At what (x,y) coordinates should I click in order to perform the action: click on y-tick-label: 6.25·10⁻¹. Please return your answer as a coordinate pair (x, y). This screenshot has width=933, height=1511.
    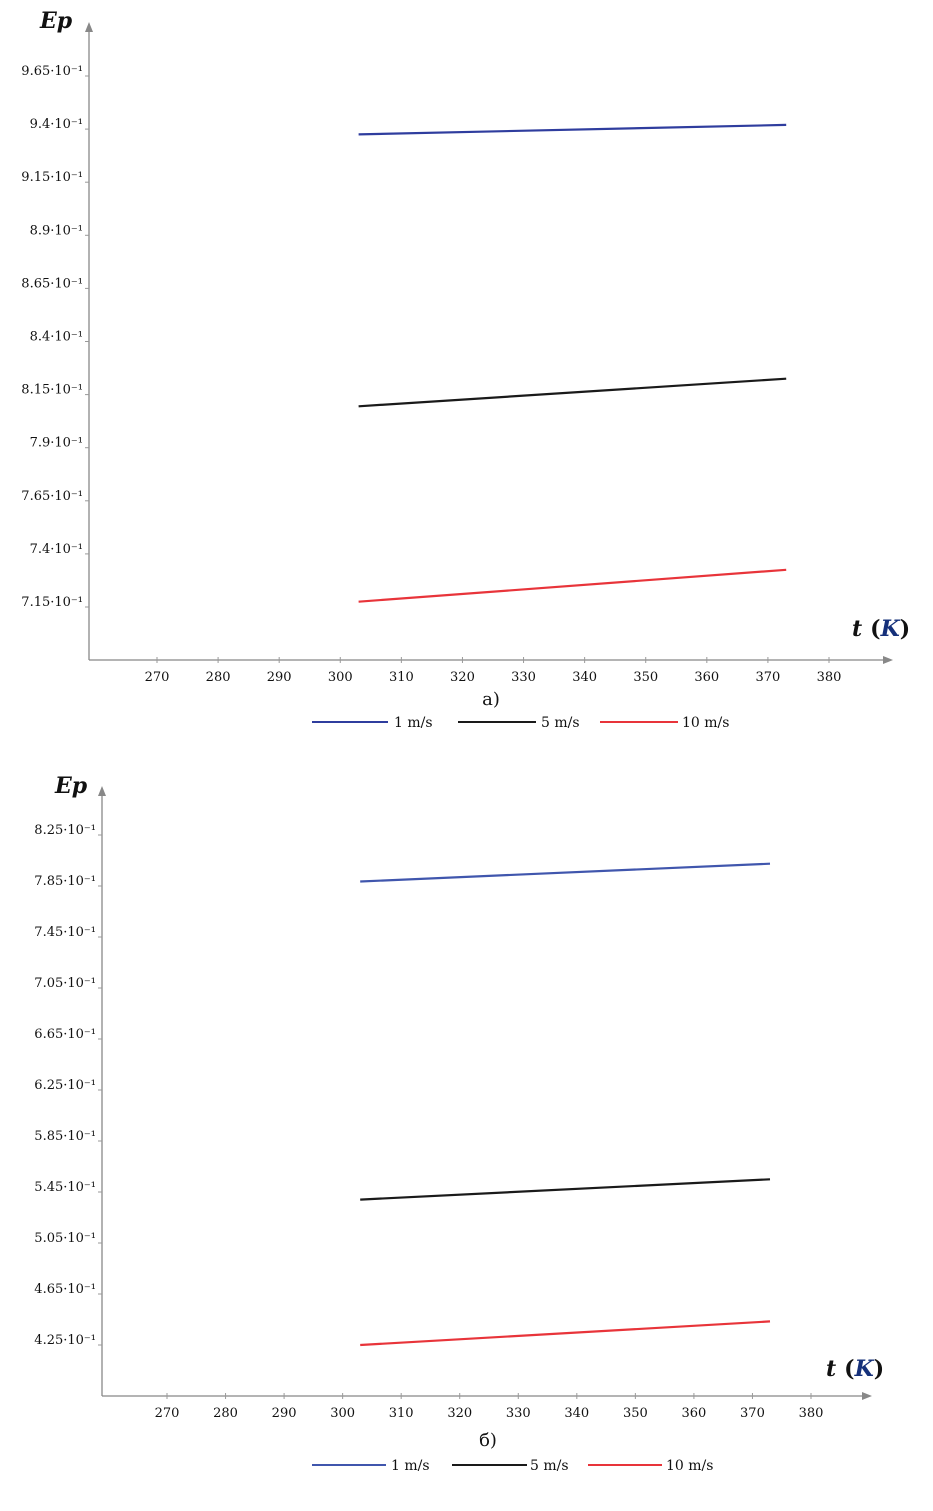
    Looking at the image, I should click on (65, 1085).